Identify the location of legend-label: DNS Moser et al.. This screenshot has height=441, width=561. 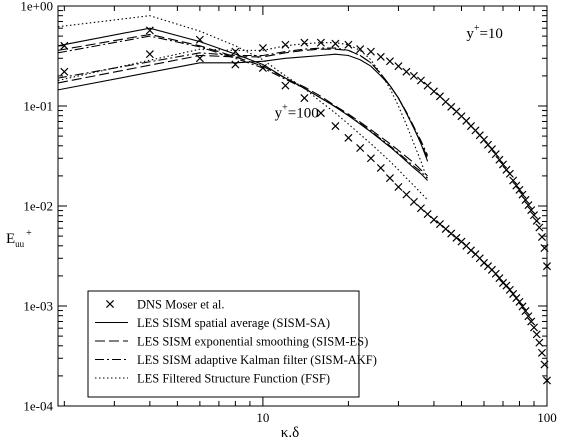
(181, 305).